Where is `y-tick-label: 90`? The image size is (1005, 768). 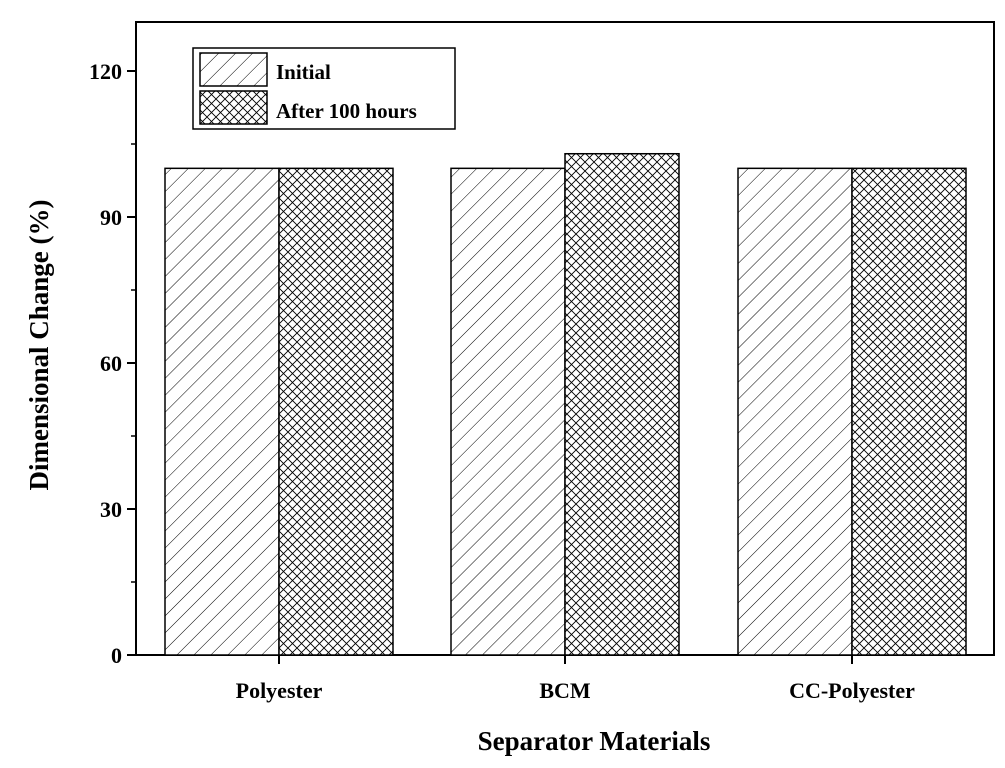 y-tick-label: 90 is located at coordinates (111, 217).